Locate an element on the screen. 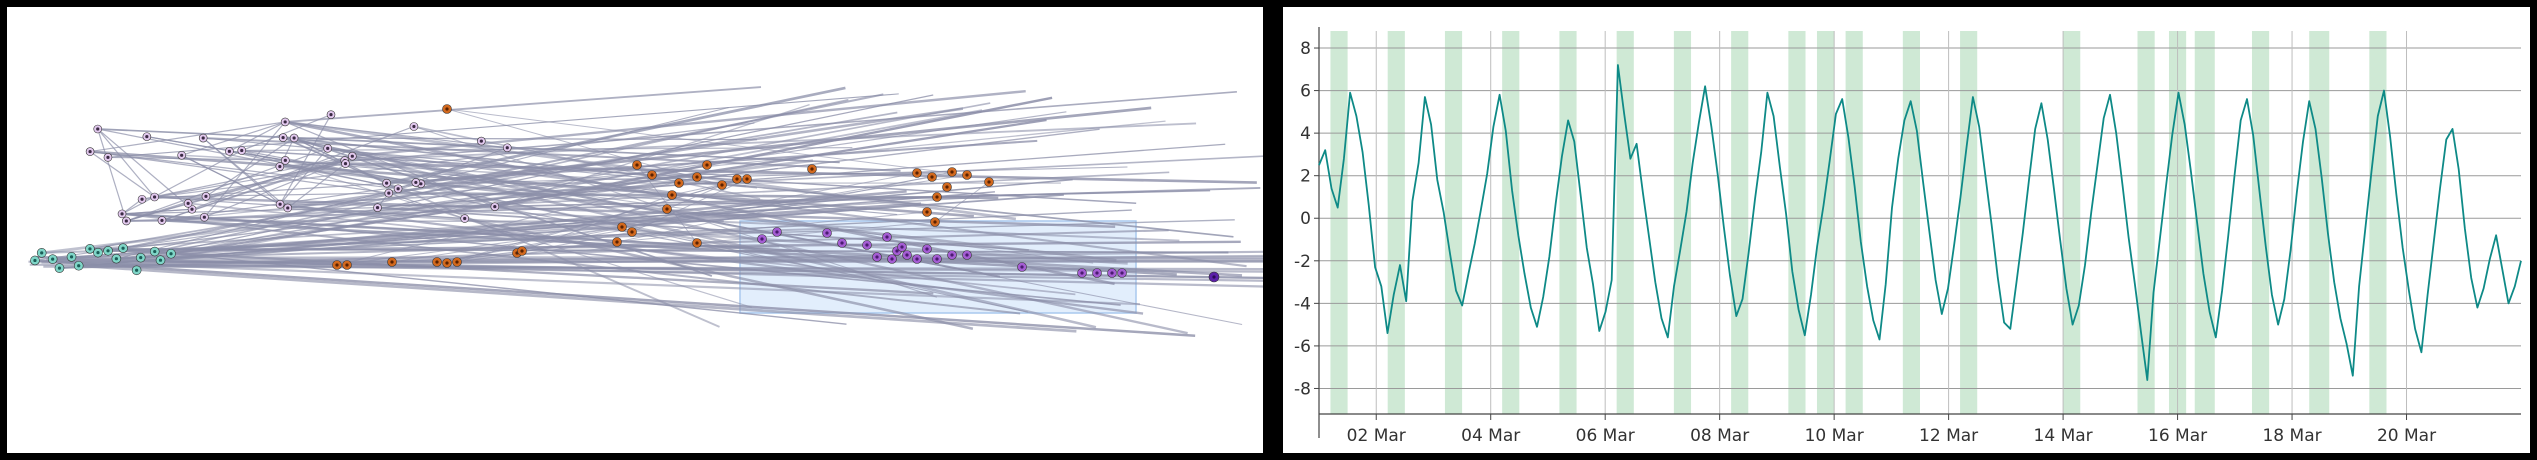 The image size is (2537, 460). x-tick-label: 14 Mar is located at coordinates (2063, 436).